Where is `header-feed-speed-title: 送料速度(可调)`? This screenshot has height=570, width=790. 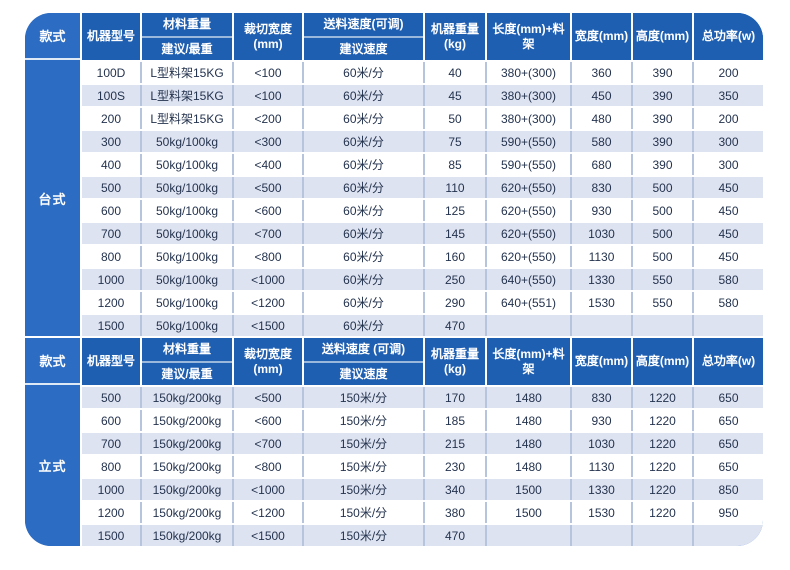
header-feed-speed-title: 送料速度(可调) is located at coordinates (363, 24).